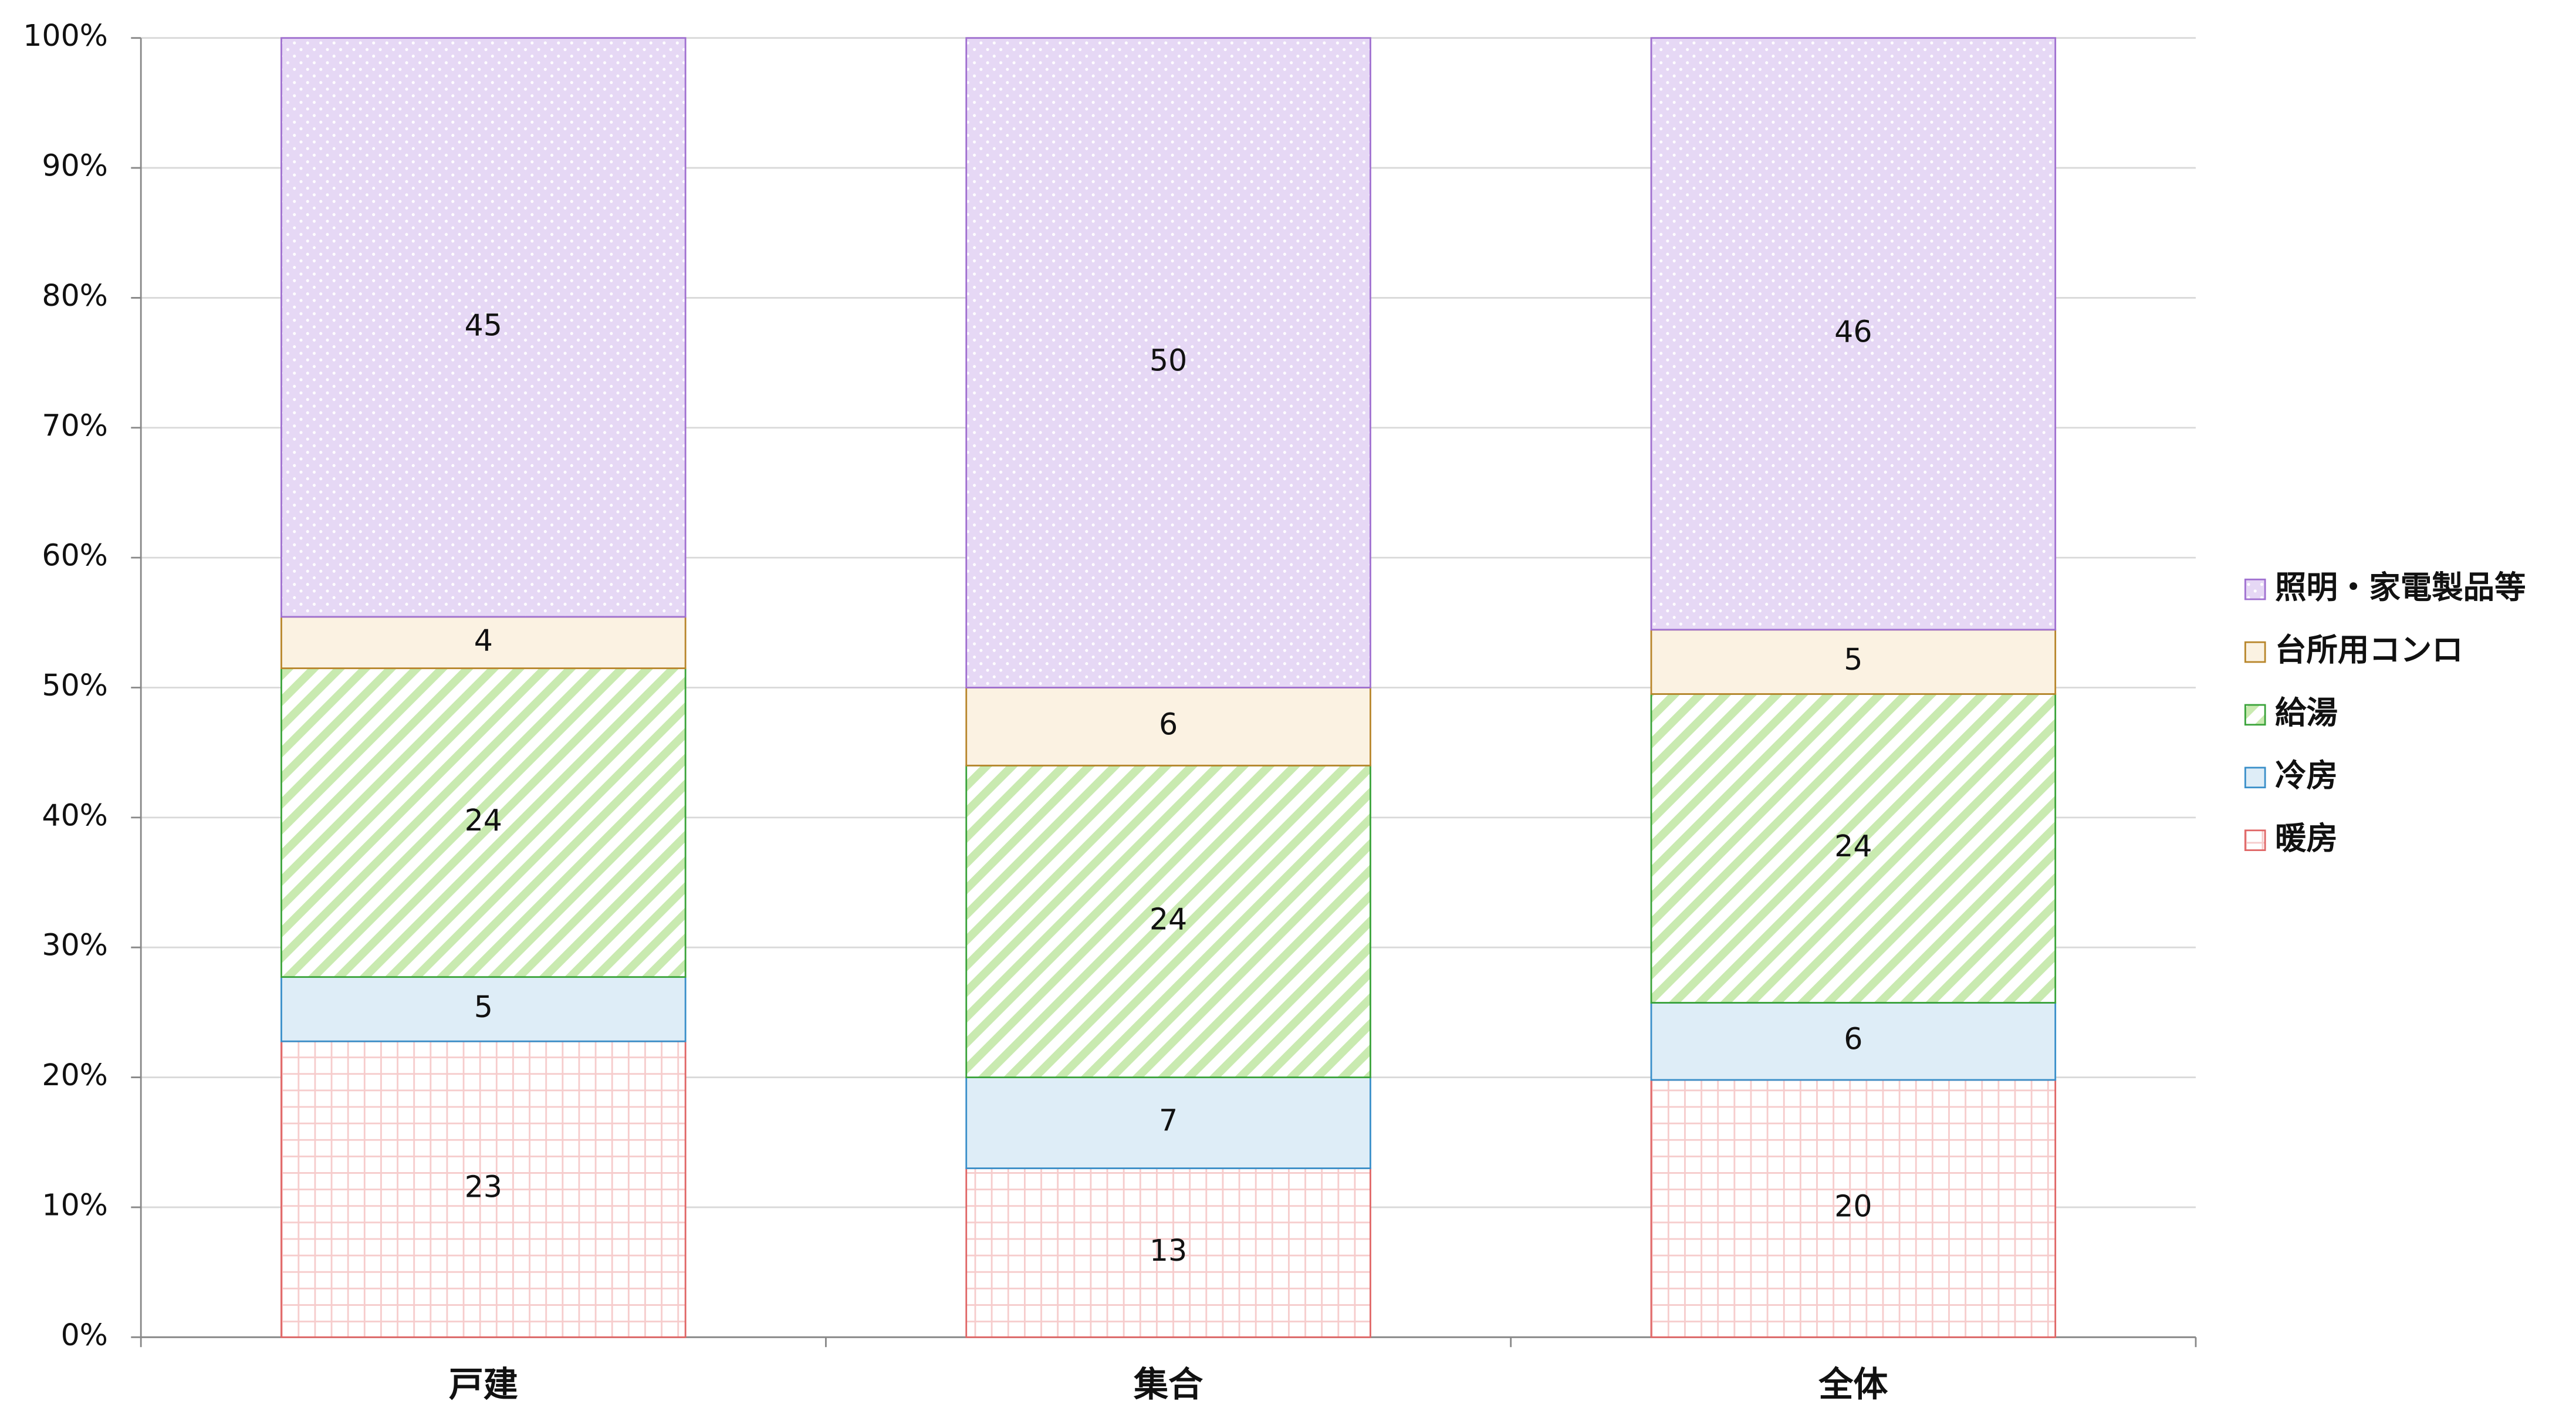 This screenshot has height=1428, width=2576. I want to click on y-tick-label: 0%, so click(84, 1335).